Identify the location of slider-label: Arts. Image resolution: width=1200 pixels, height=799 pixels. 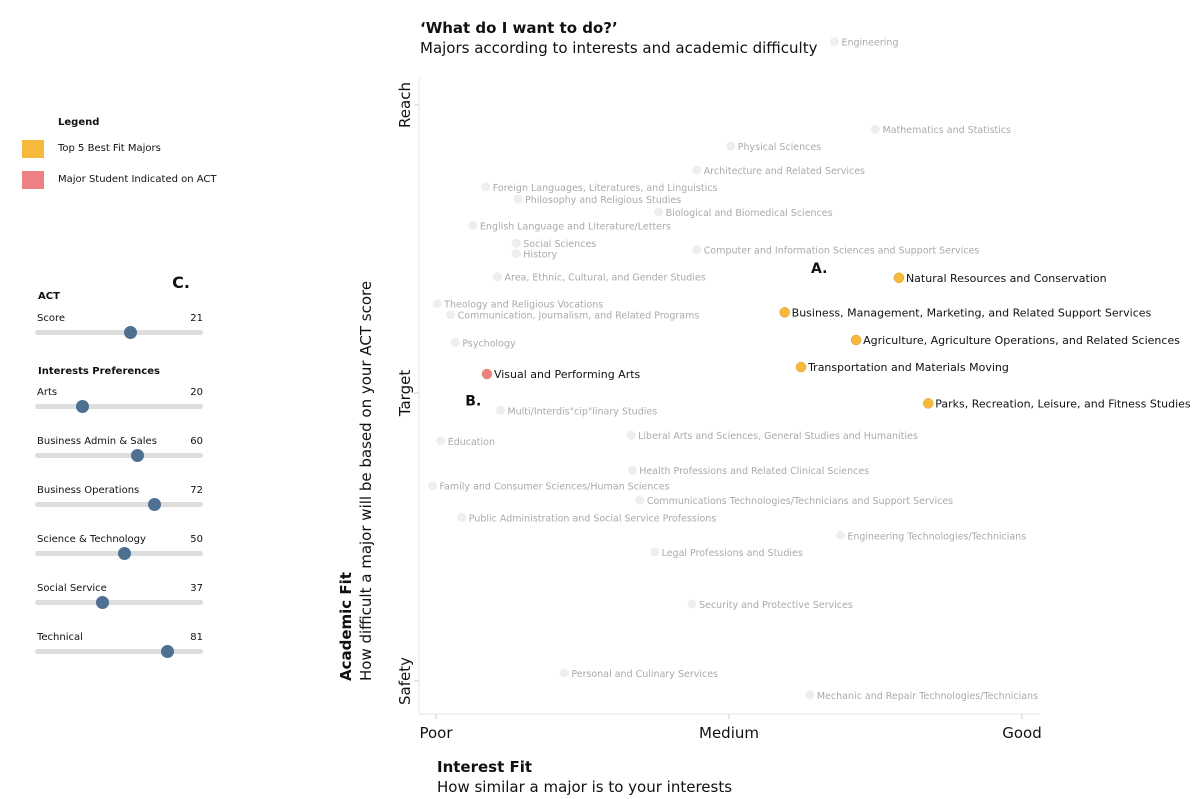
(47, 392).